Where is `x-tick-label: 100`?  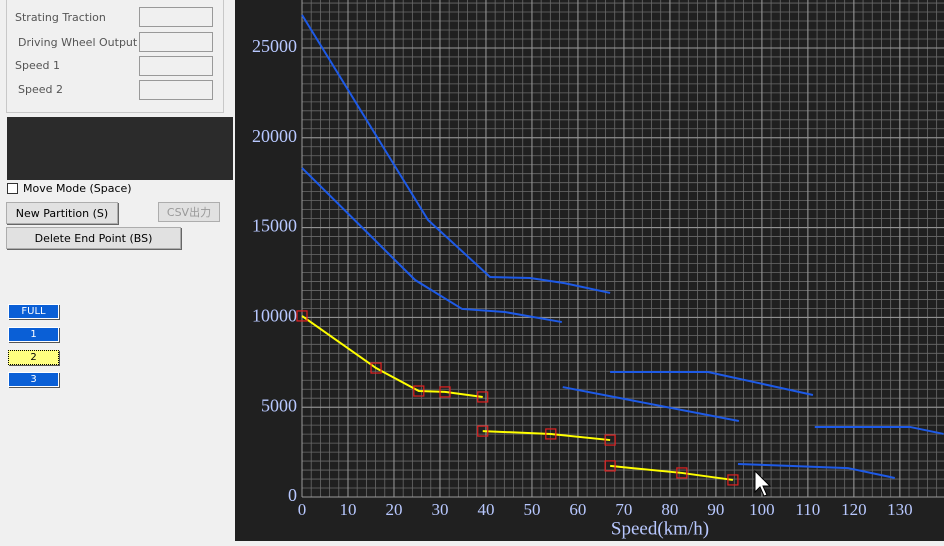
x-tick-label: 100 is located at coordinates (762, 509).